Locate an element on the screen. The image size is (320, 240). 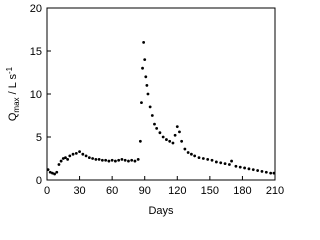
y-label-main: Q is located at coordinates (13, 116).